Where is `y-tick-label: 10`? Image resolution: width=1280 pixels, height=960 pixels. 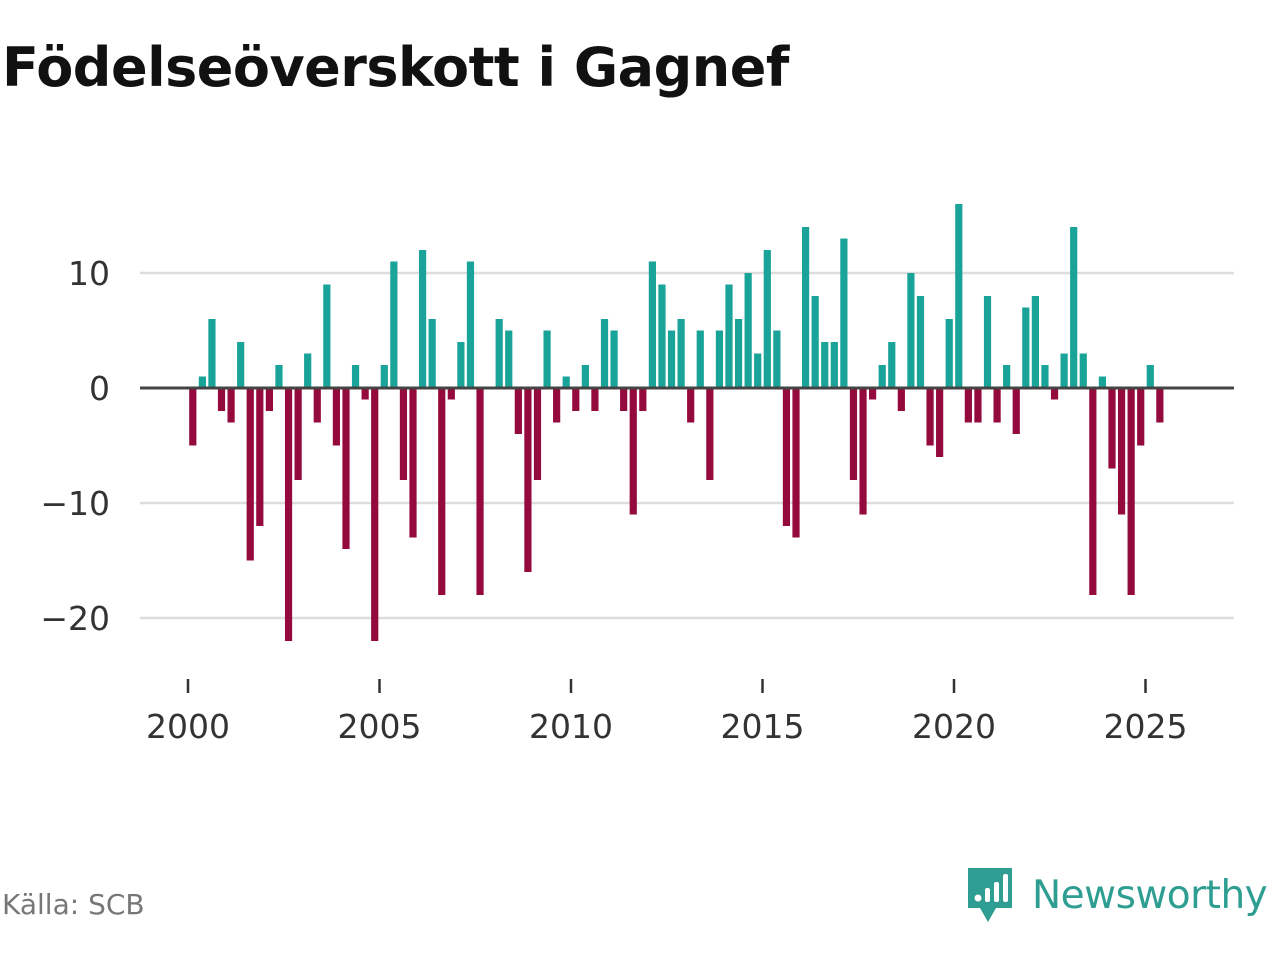
y-tick-label: 10 is located at coordinates (89, 273).